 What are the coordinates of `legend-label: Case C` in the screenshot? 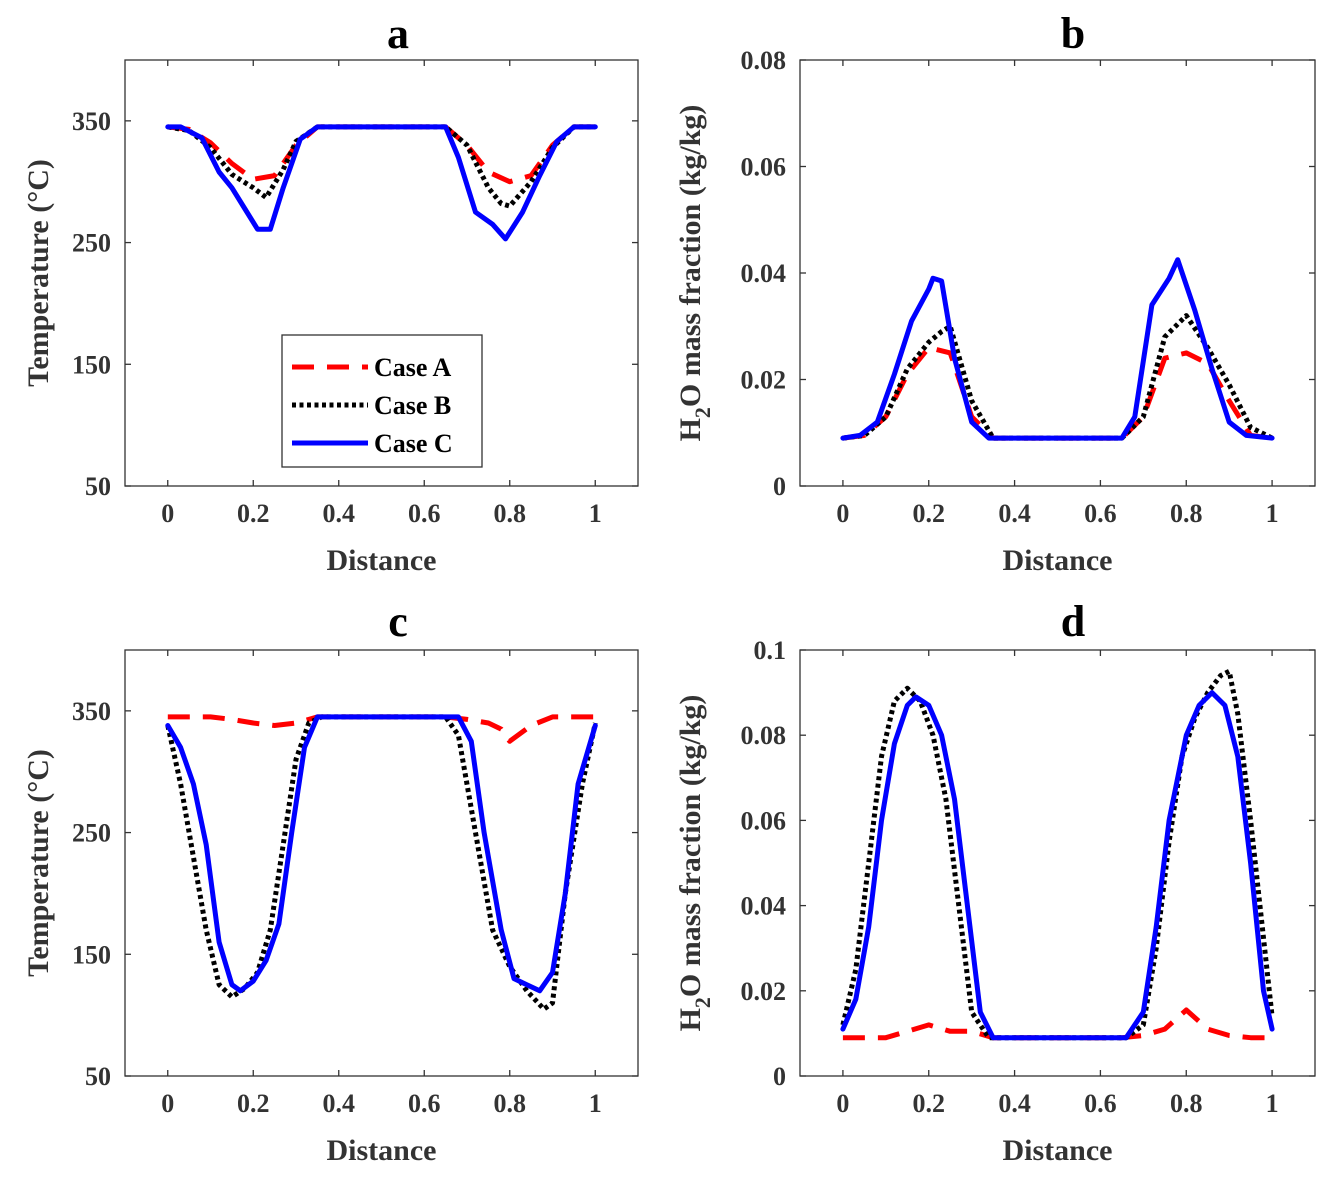 It's located at (413, 443).